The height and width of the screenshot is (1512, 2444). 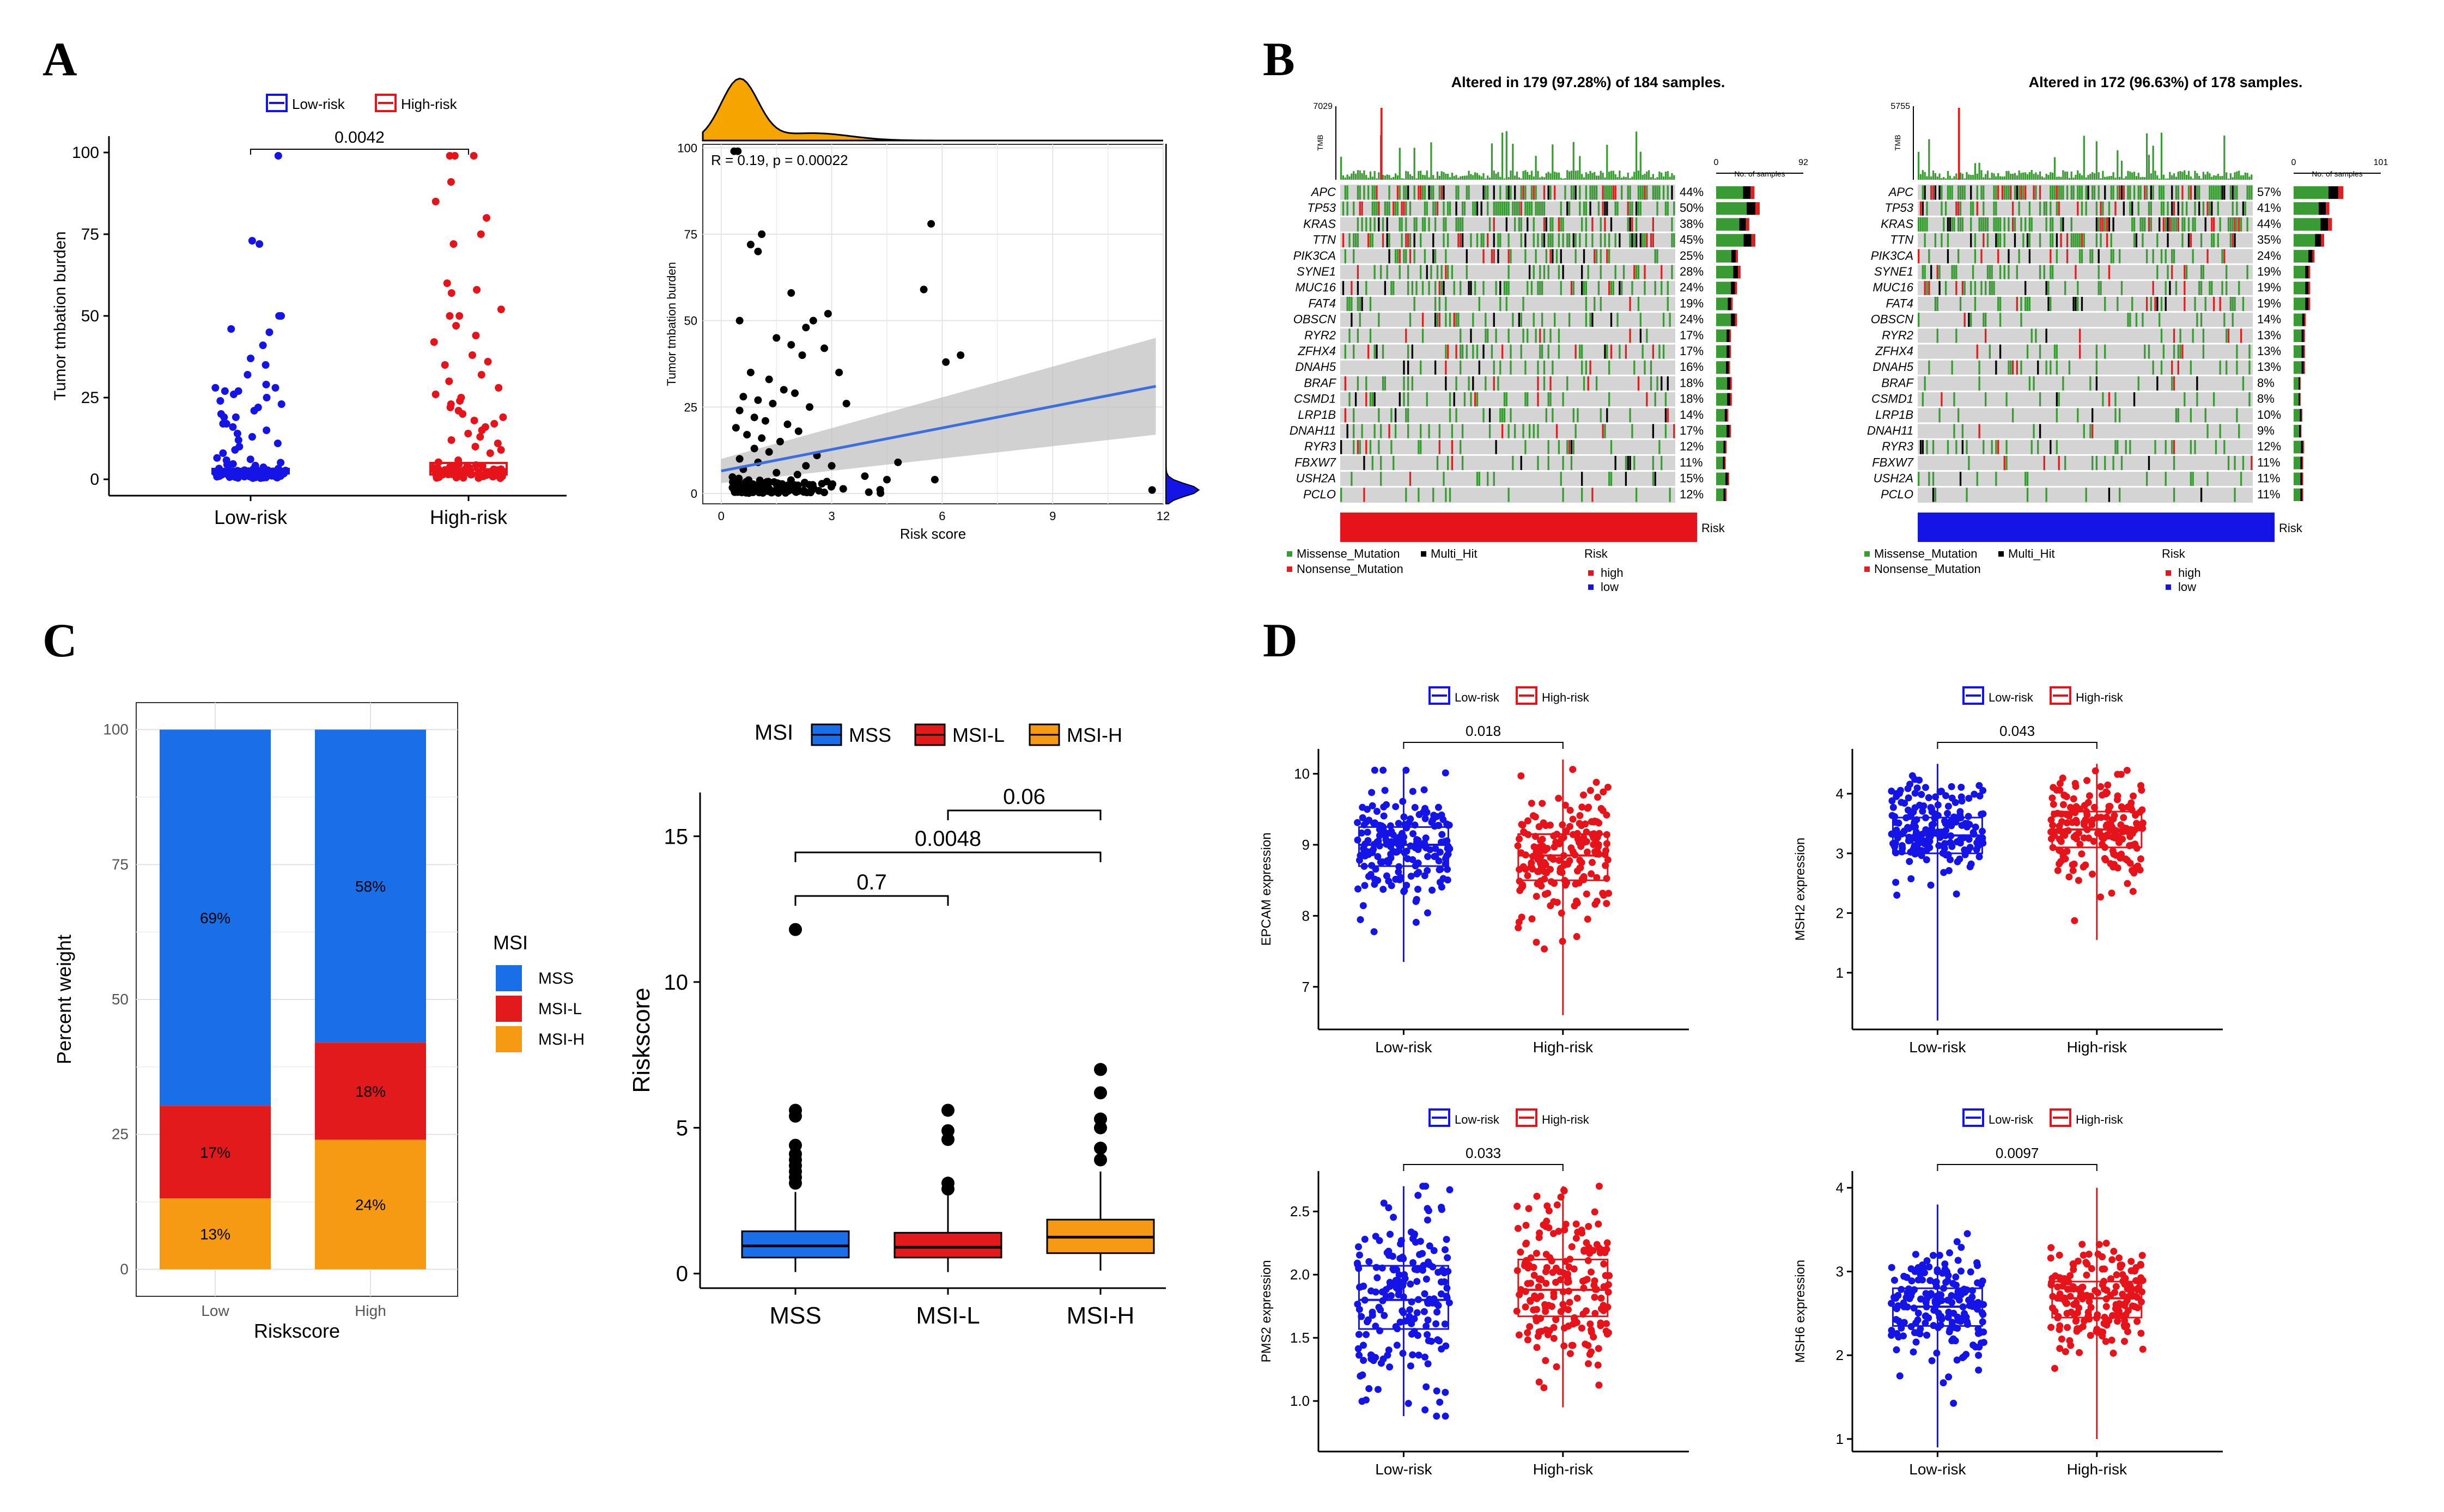 What do you see at coordinates (1478, 1119) in the screenshot?
I see `legend-label: Low-risk` at bounding box center [1478, 1119].